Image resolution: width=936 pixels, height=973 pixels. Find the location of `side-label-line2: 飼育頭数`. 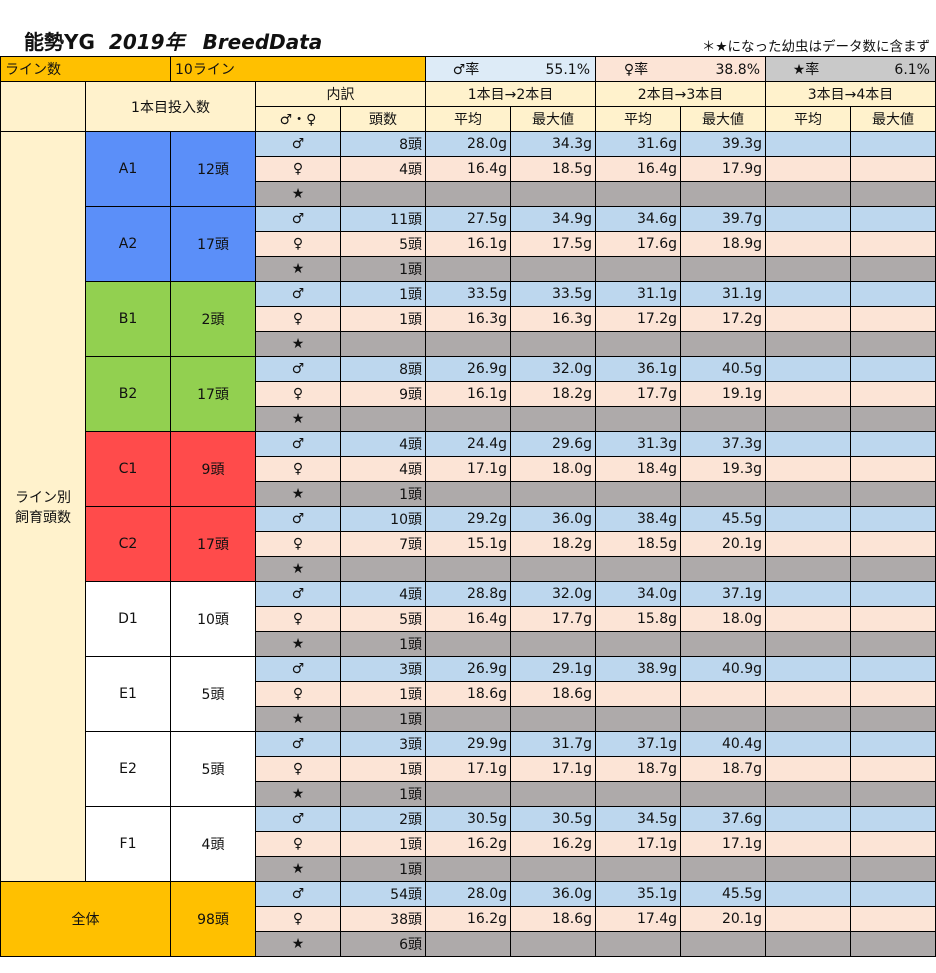

side-label-line2: 飼育頭数 is located at coordinates (43, 517).